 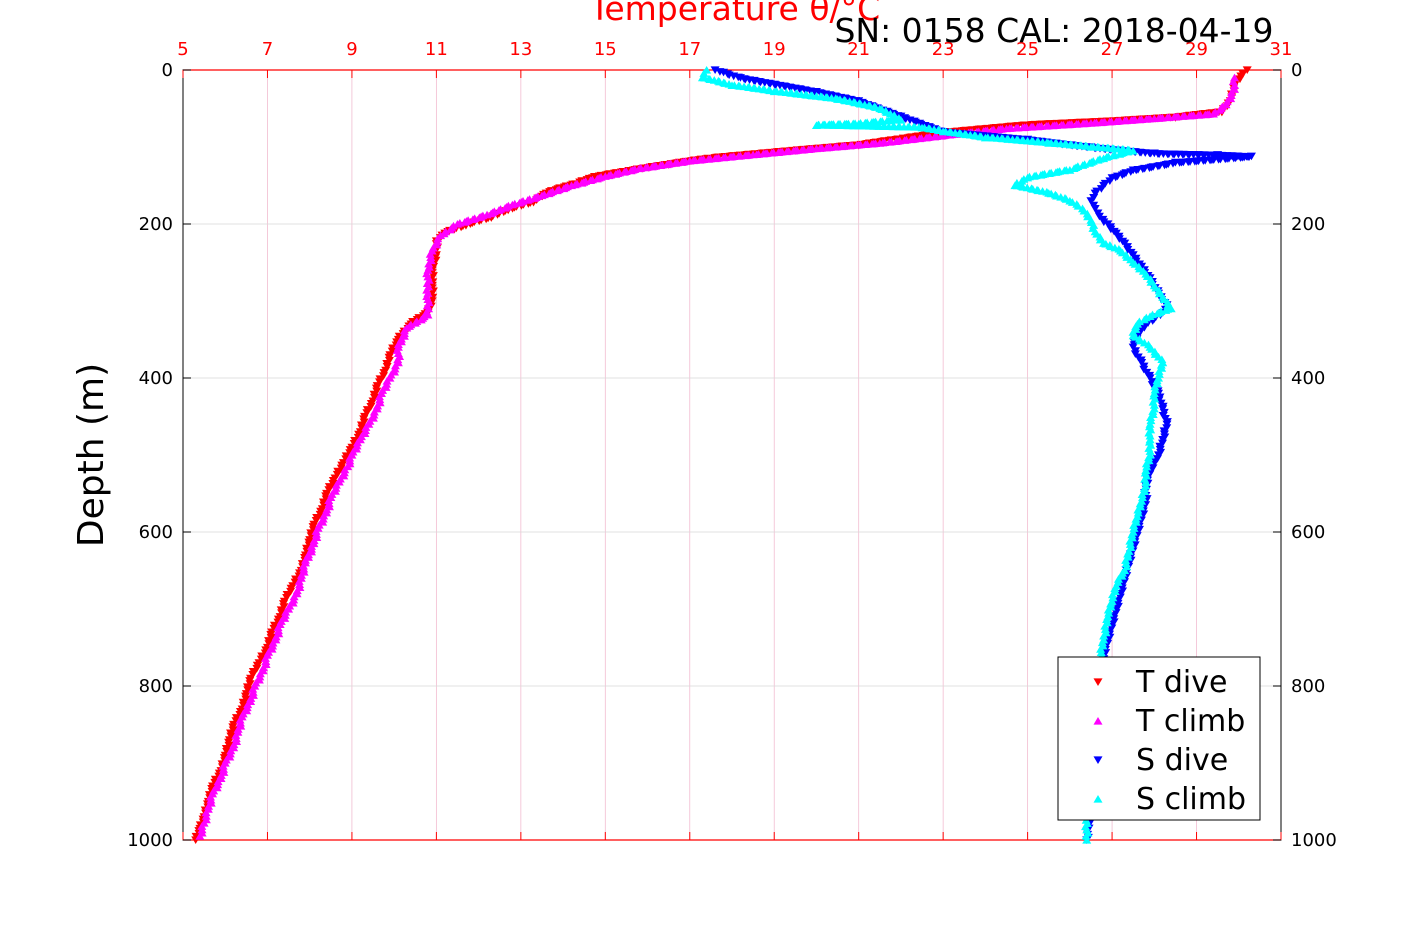 What do you see at coordinates (1296, 70) in the screenshot?
I see `y-tick-label-right: 0` at bounding box center [1296, 70].